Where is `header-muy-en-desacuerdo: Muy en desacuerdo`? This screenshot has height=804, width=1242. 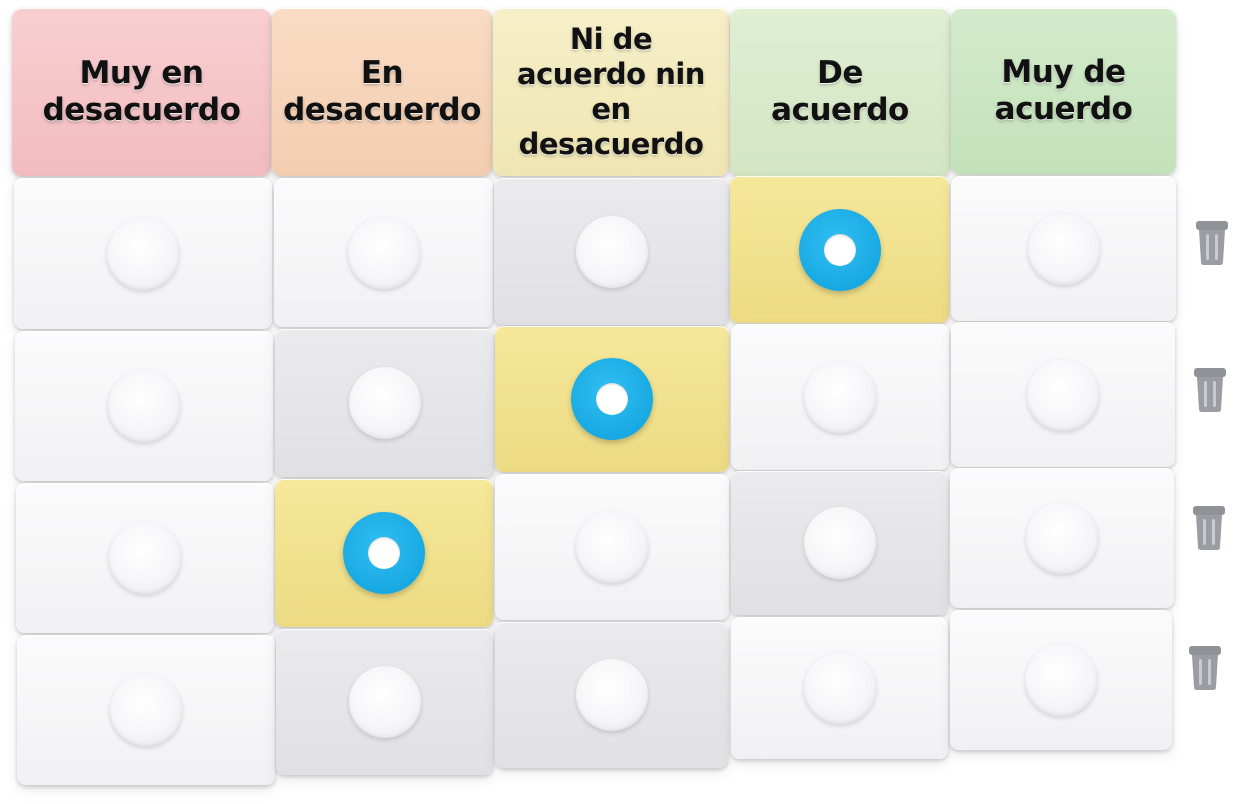 header-muy-en-desacuerdo: Muy en desacuerdo is located at coordinates (141, 92).